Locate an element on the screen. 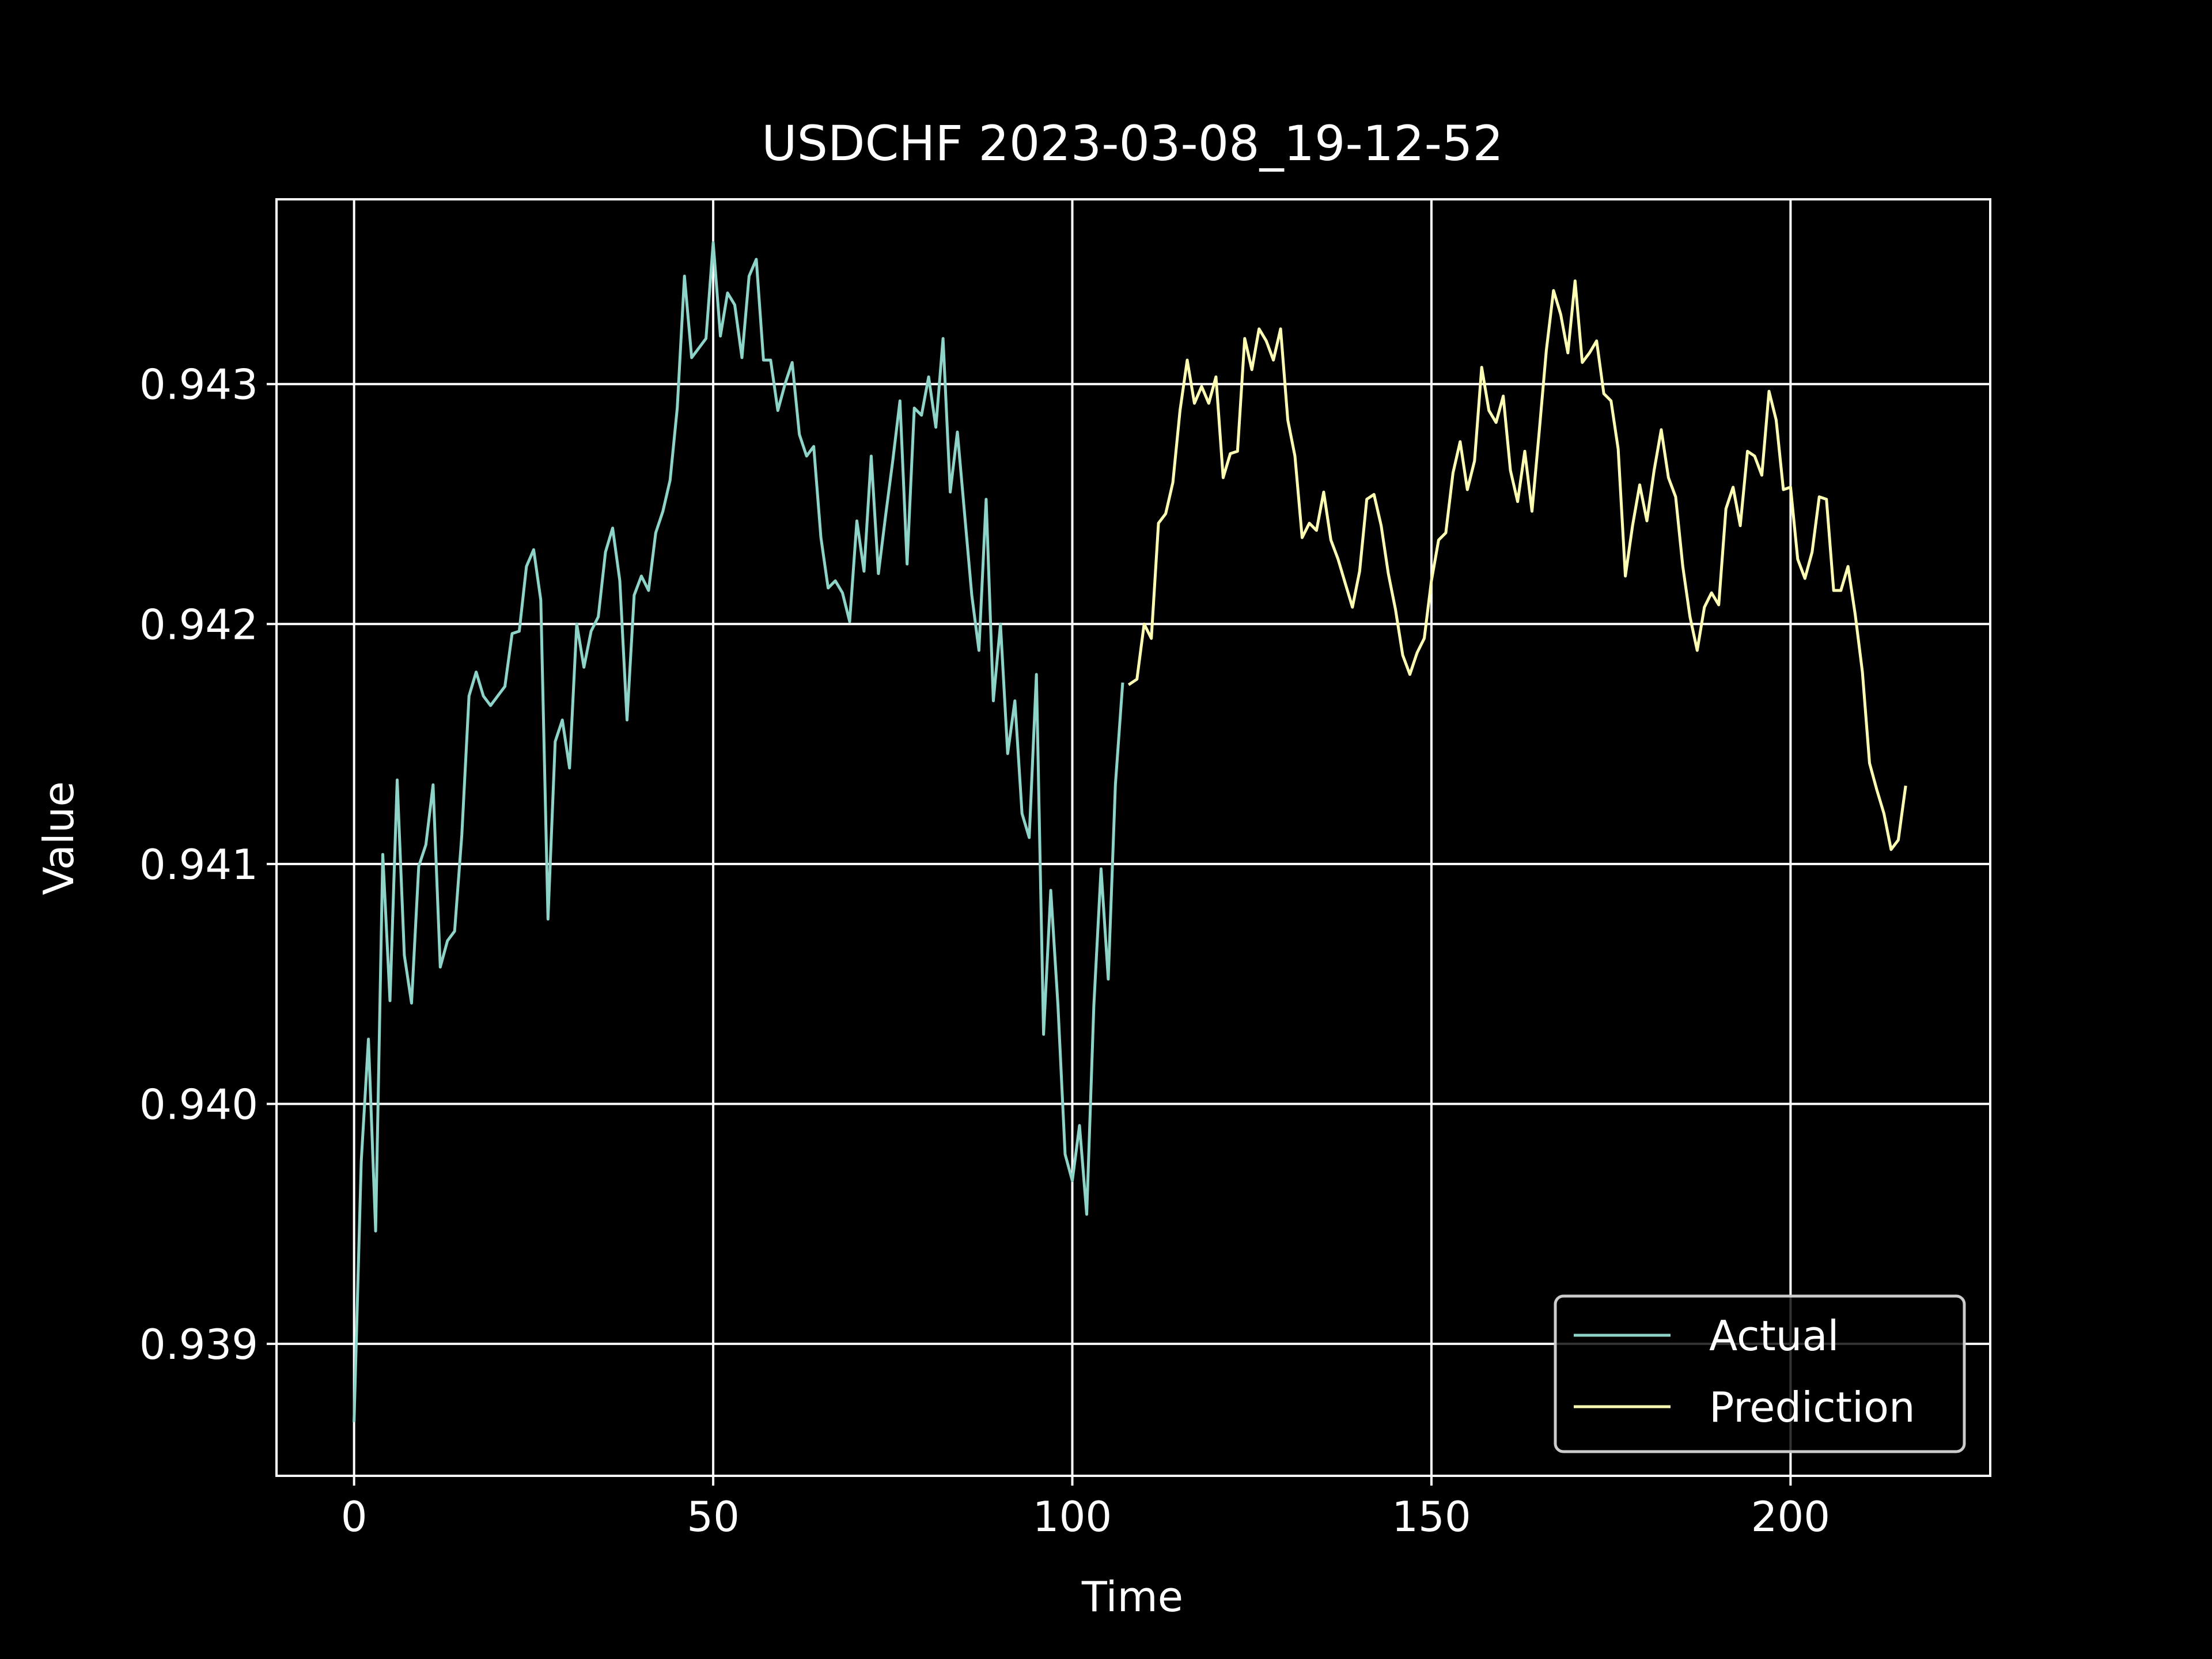  y-tick-label: 0.939 is located at coordinates (198, 1344).